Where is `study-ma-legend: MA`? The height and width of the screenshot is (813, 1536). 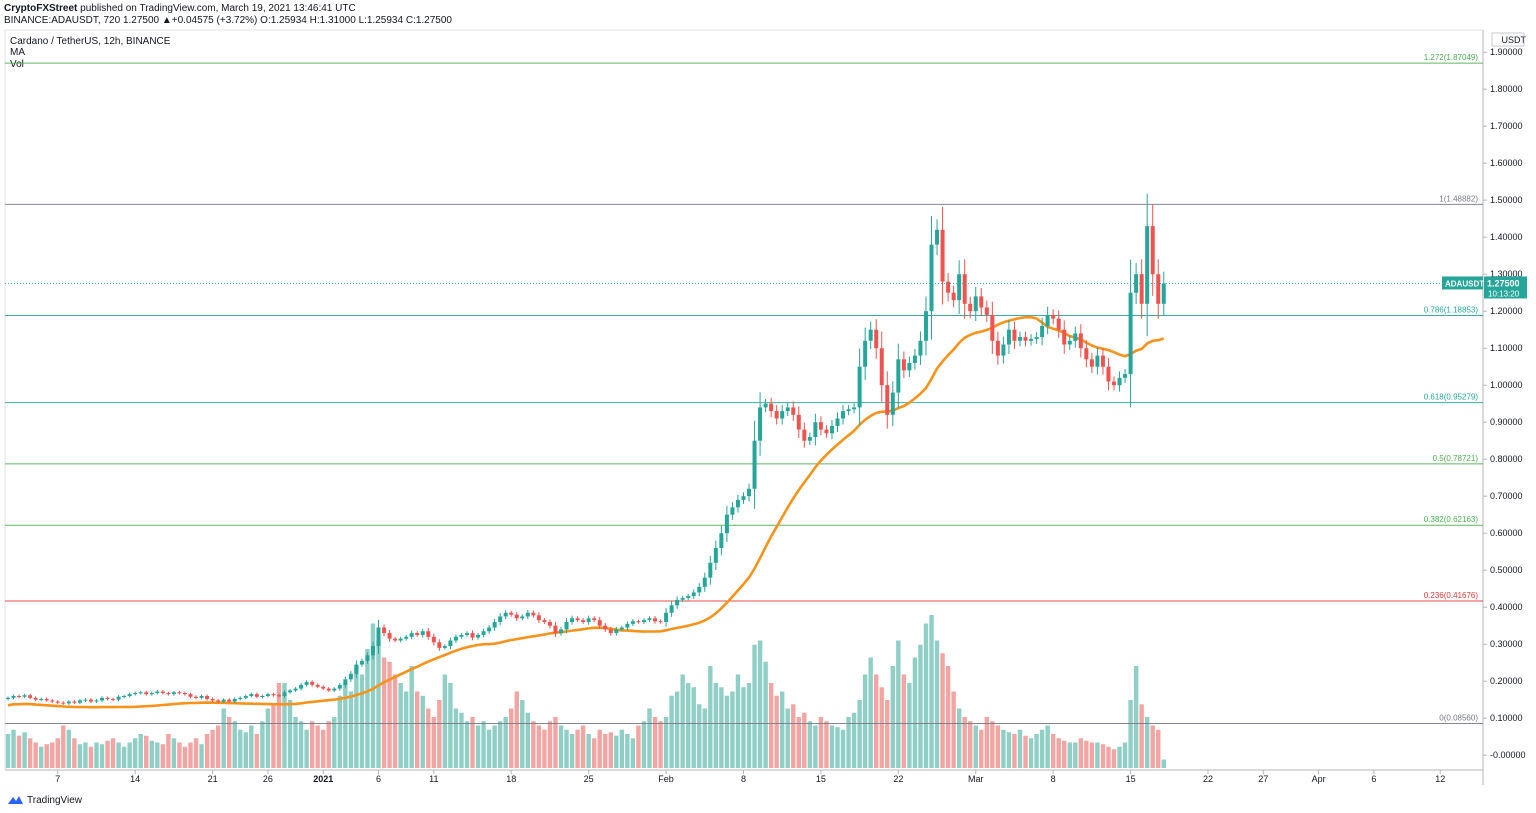 study-ma-legend: MA is located at coordinates (17, 52).